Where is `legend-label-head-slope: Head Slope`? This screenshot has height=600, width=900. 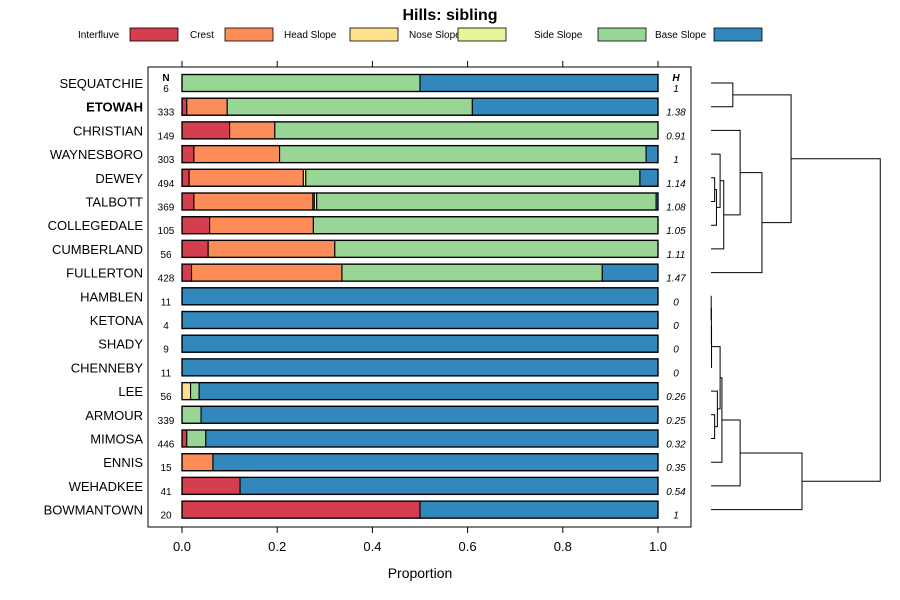
legend-label-head-slope: Head Slope is located at coordinates (310, 35).